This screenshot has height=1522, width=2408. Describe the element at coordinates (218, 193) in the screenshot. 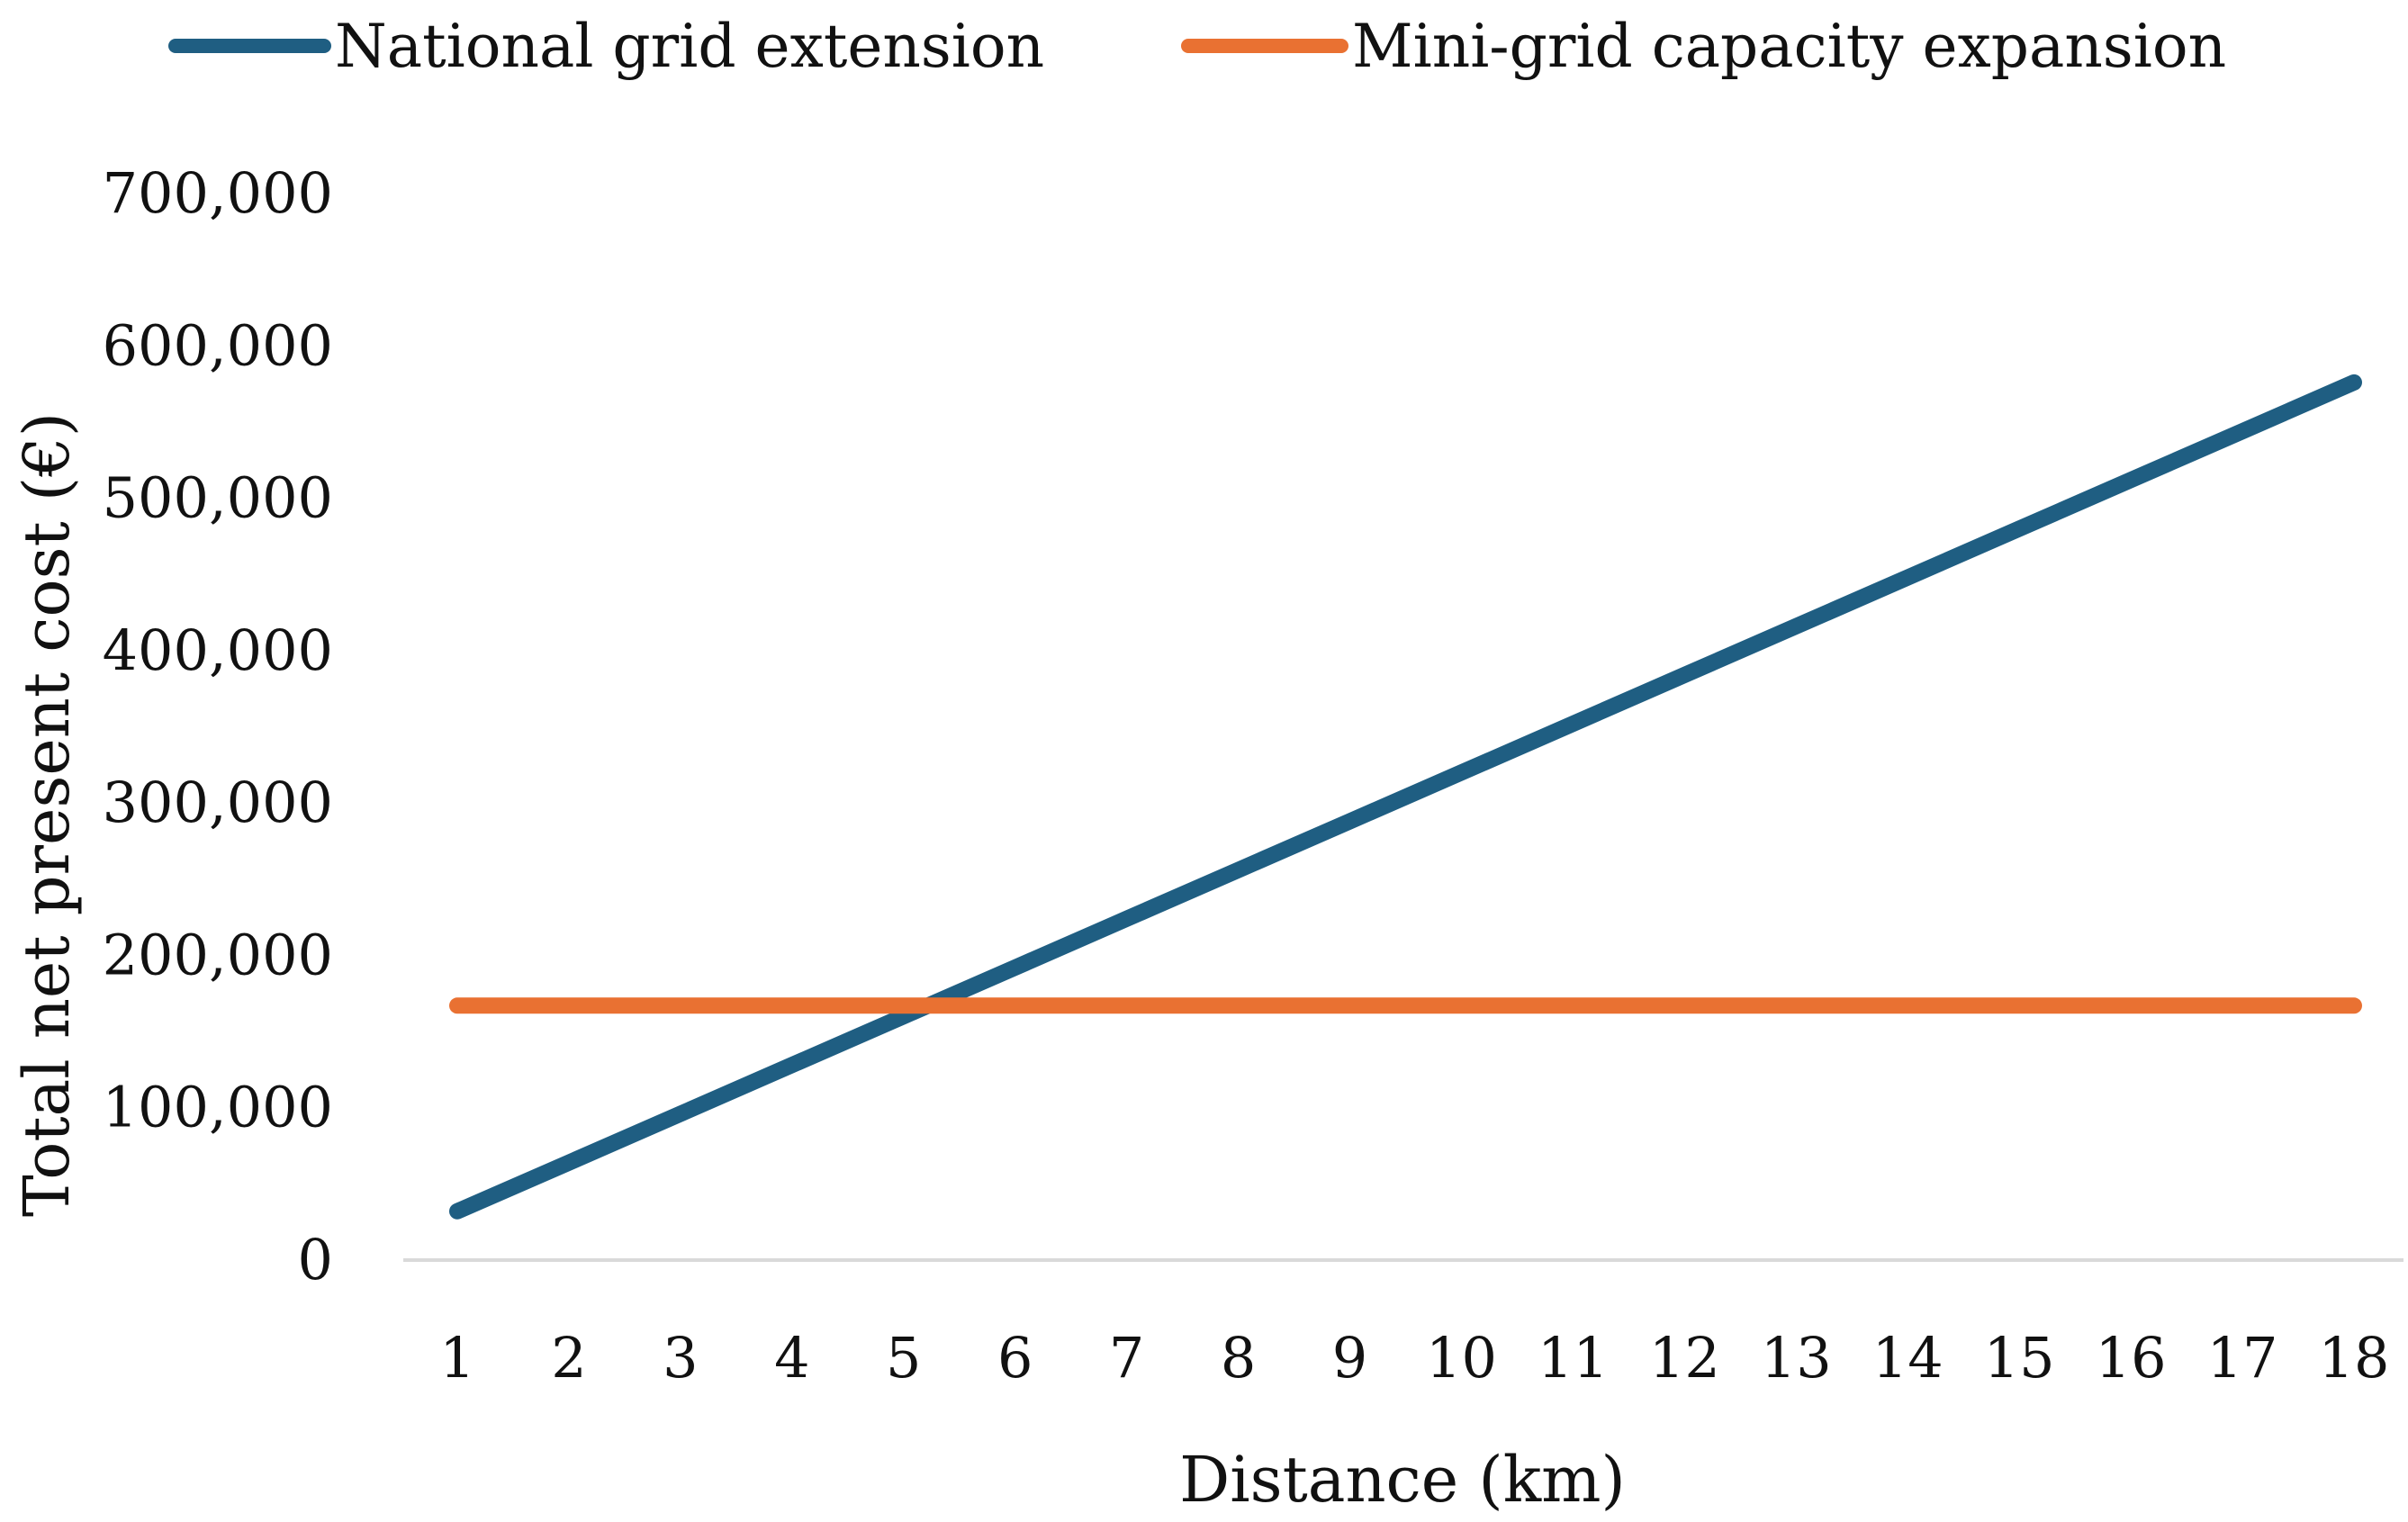

I see `y-tick-label: 700,000` at that location.